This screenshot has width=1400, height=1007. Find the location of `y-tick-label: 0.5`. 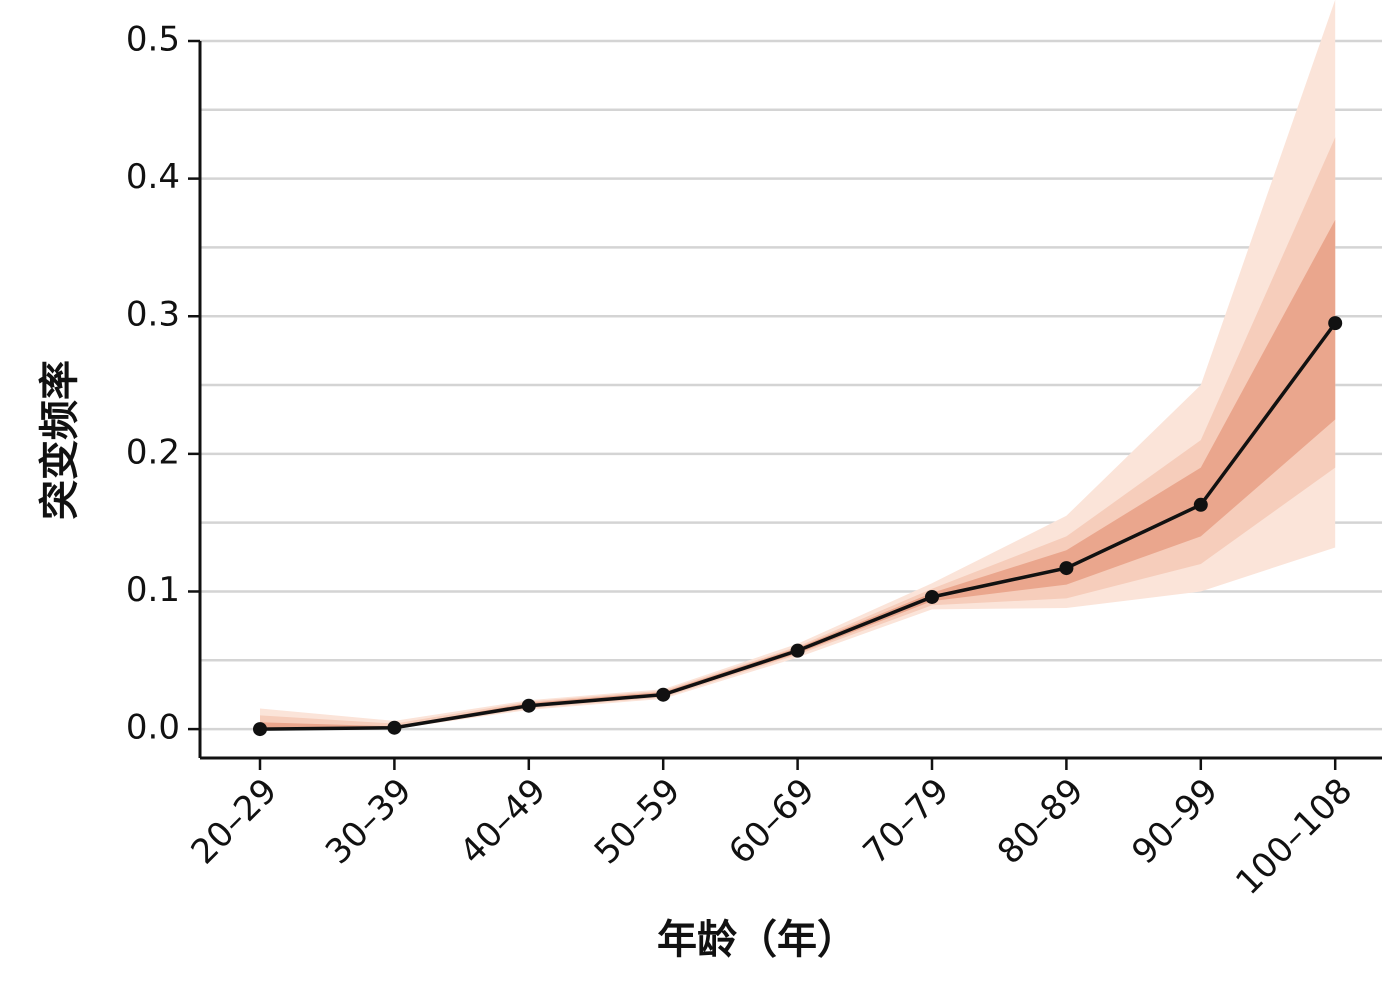

y-tick-label: 0.5 is located at coordinates (153, 40).